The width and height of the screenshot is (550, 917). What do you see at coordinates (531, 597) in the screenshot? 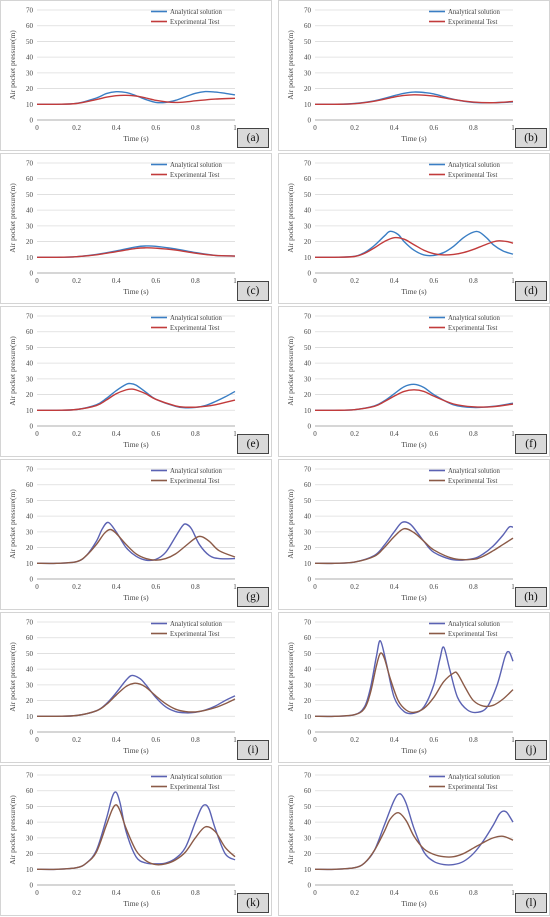
I see `panel-label-h: (h)` at bounding box center [531, 597].